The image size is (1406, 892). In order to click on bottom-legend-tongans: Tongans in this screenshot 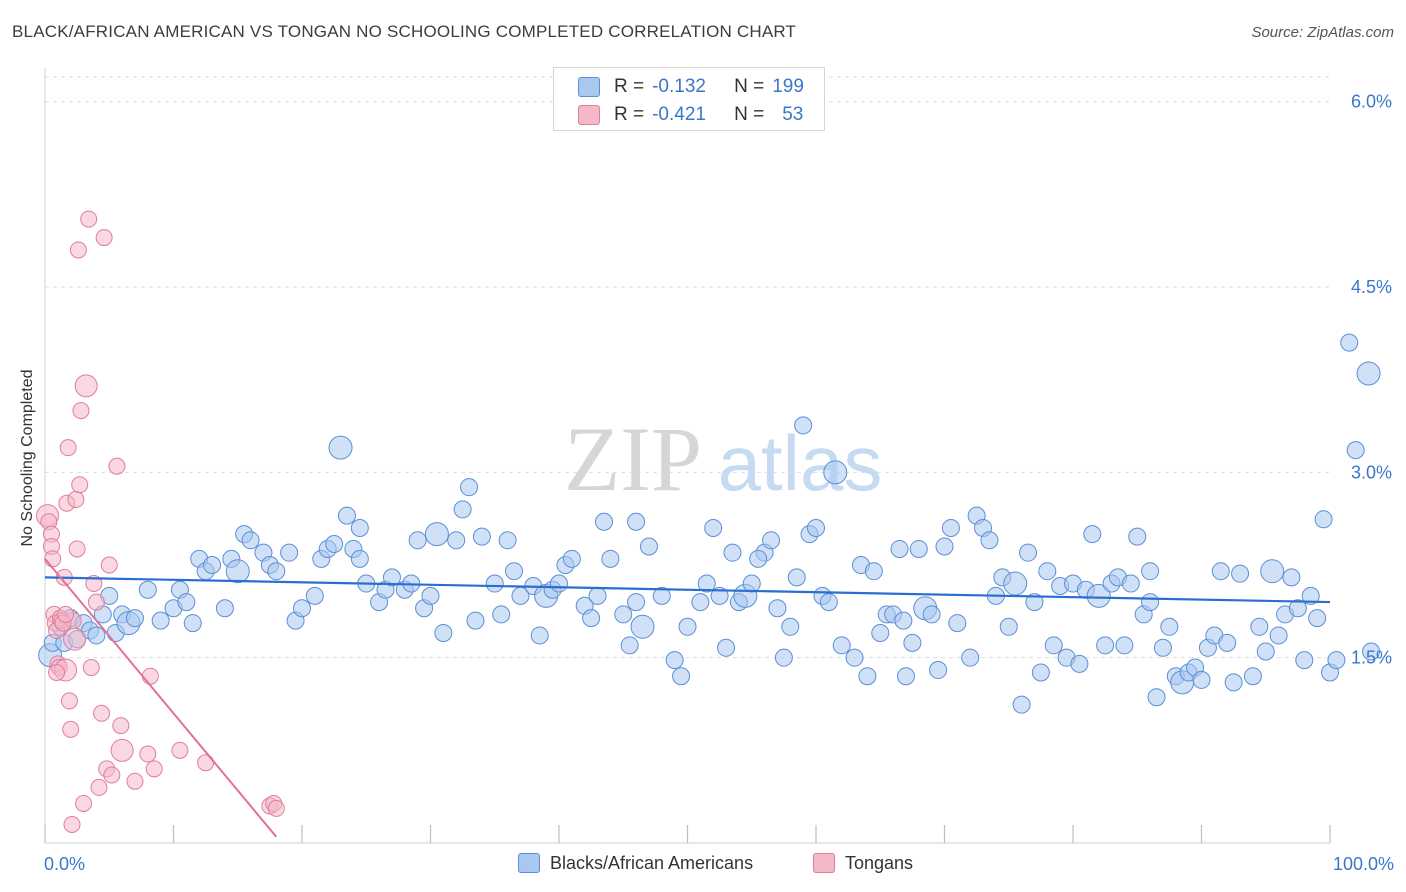, I will do `click(863, 863)`.